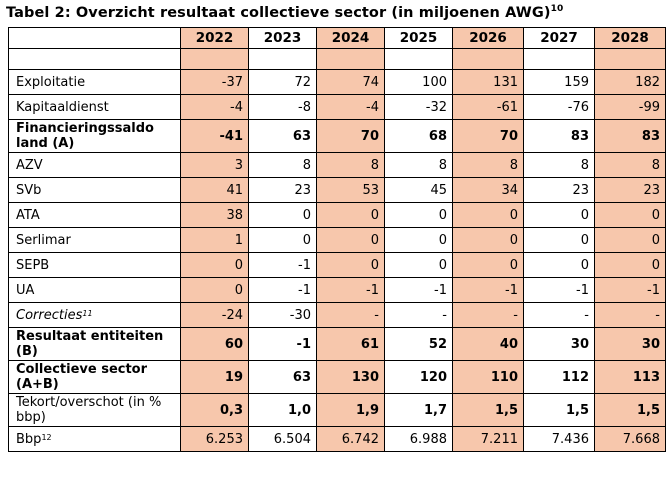  I want to click on value-cell: -32, so click(418, 107).